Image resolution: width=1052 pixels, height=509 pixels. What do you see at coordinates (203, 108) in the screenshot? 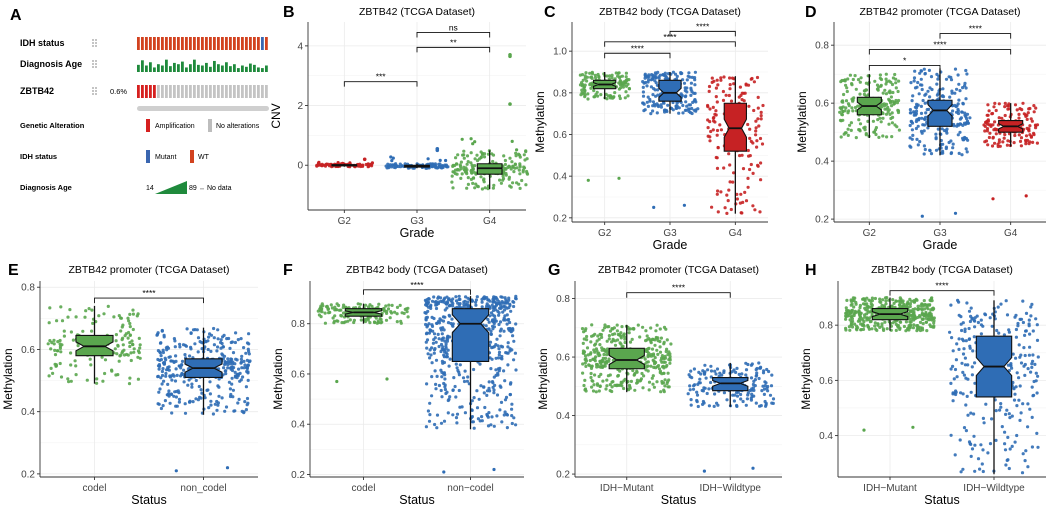
I see `oncoprint-scrollbar` at bounding box center [203, 108].